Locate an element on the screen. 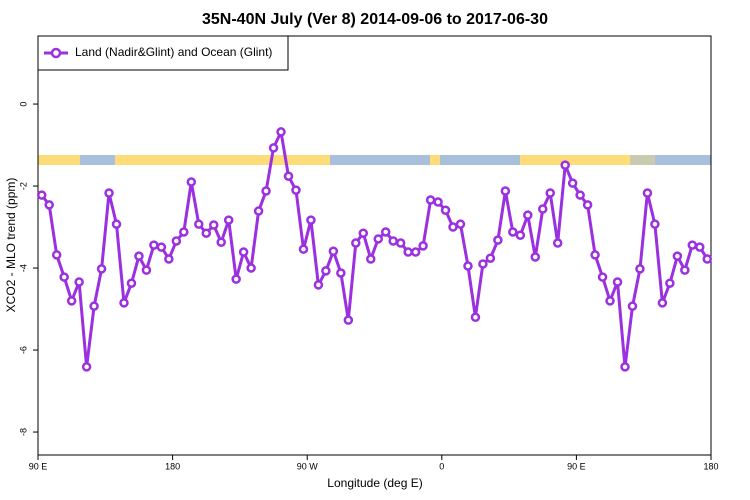 Image resolution: width=750 pixels, height=500 pixels. y-tick-label: -2 is located at coordinates (23, 186).